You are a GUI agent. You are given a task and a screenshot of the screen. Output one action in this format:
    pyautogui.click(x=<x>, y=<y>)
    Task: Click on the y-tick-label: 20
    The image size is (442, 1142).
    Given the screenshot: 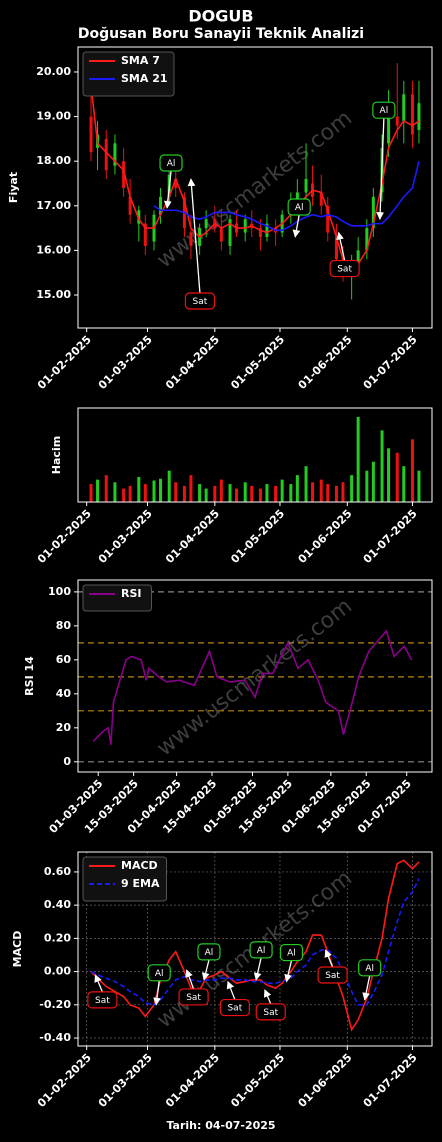 What is the action you would take?
    pyautogui.click(x=64, y=727)
    